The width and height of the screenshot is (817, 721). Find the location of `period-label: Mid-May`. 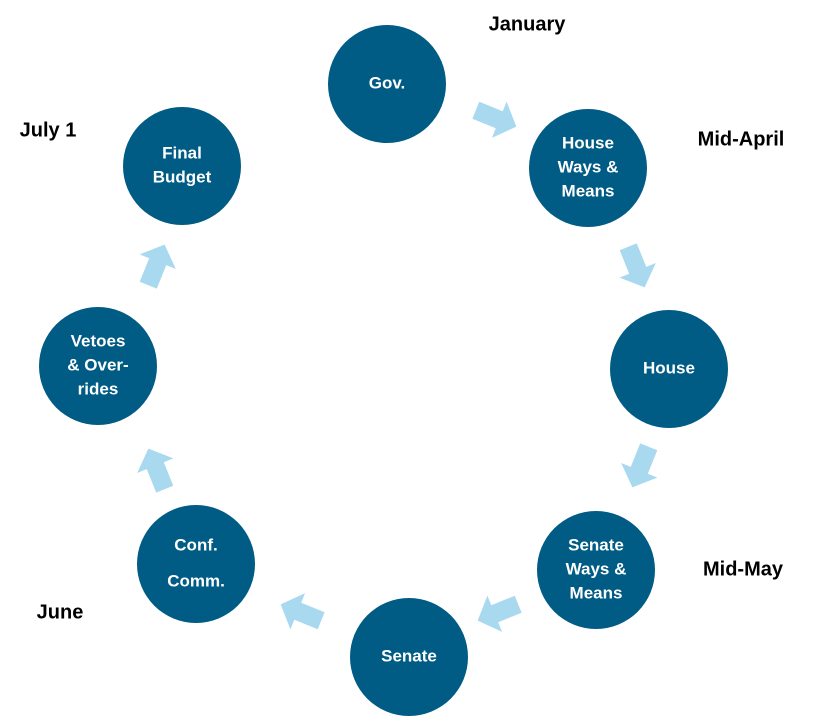

period-label: Mid-May is located at coordinates (743, 569).